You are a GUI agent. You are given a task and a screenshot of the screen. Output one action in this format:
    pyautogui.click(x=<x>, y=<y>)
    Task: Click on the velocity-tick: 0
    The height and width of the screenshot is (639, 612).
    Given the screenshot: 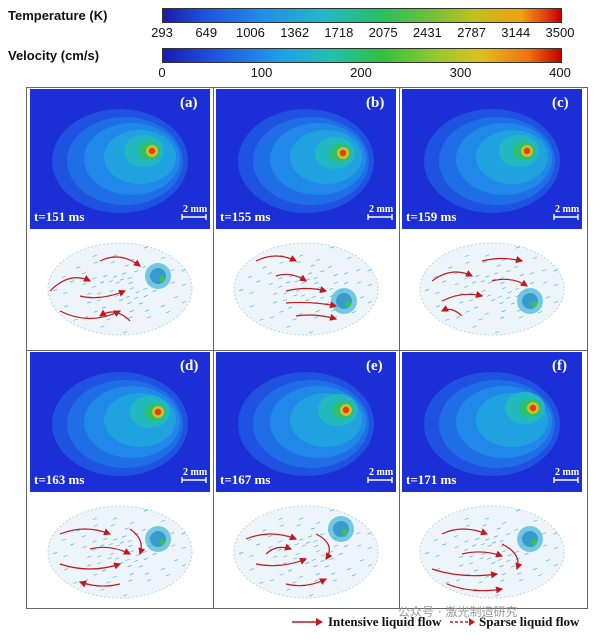 What is the action you would take?
    pyautogui.click(x=162, y=72)
    